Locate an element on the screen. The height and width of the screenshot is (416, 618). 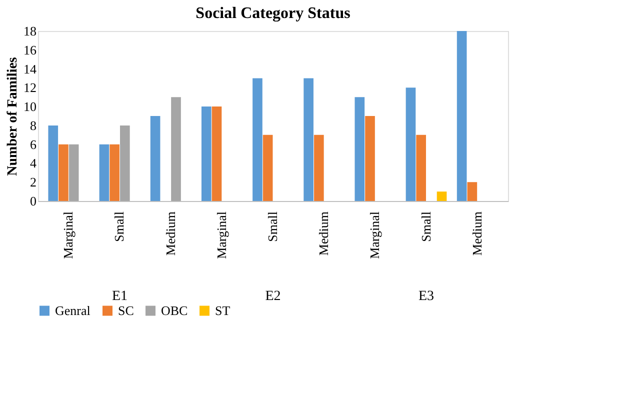
text: E3 is located at coordinates (426, 296).